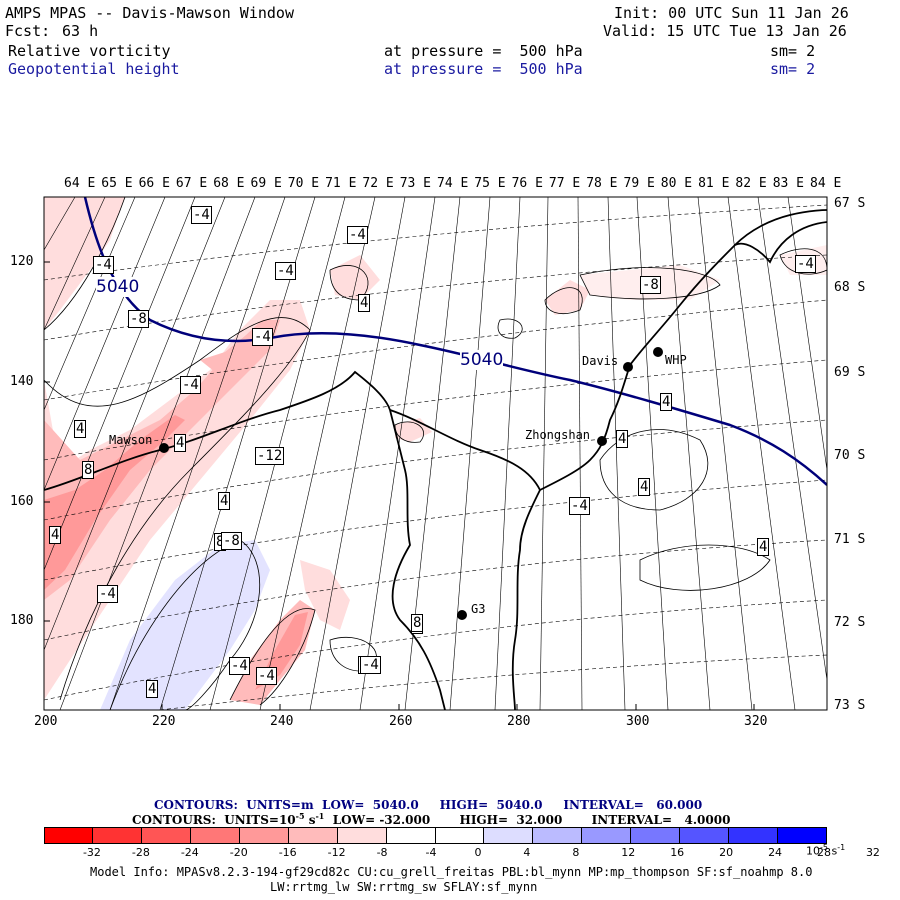  I want to click on left-axis-label: 140, so click(22, 381).